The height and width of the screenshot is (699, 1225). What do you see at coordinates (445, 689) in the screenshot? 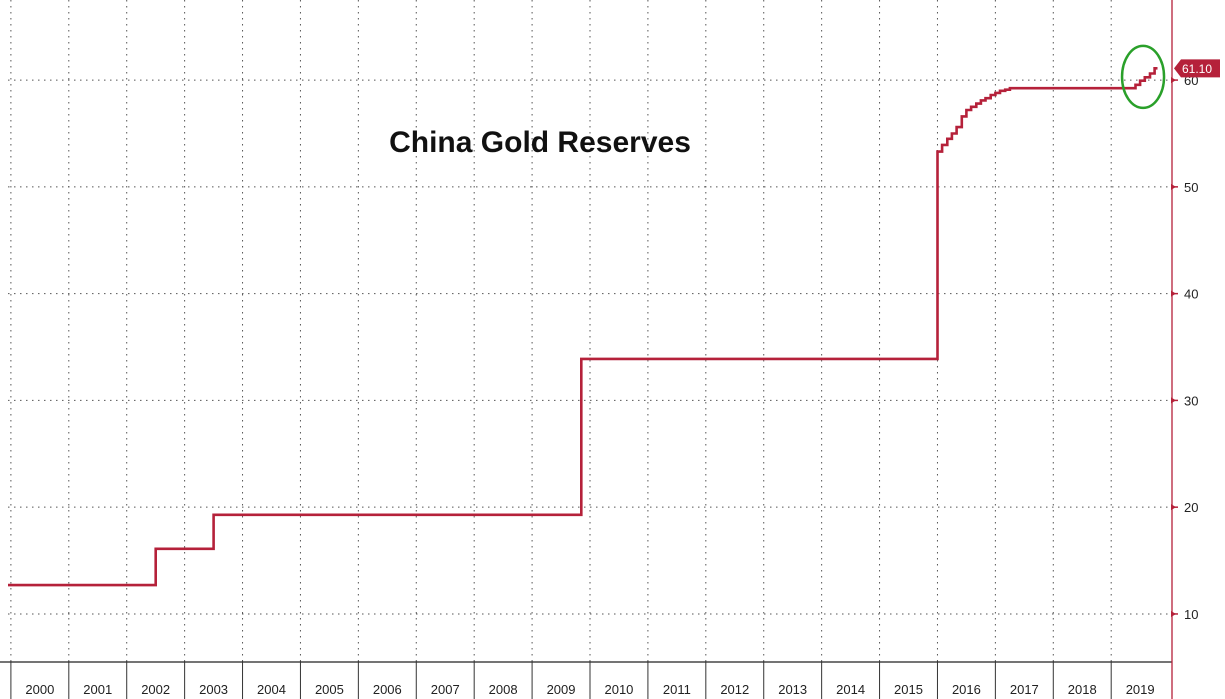
I see `x-tick-label: 2007` at bounding box center [445, 689].